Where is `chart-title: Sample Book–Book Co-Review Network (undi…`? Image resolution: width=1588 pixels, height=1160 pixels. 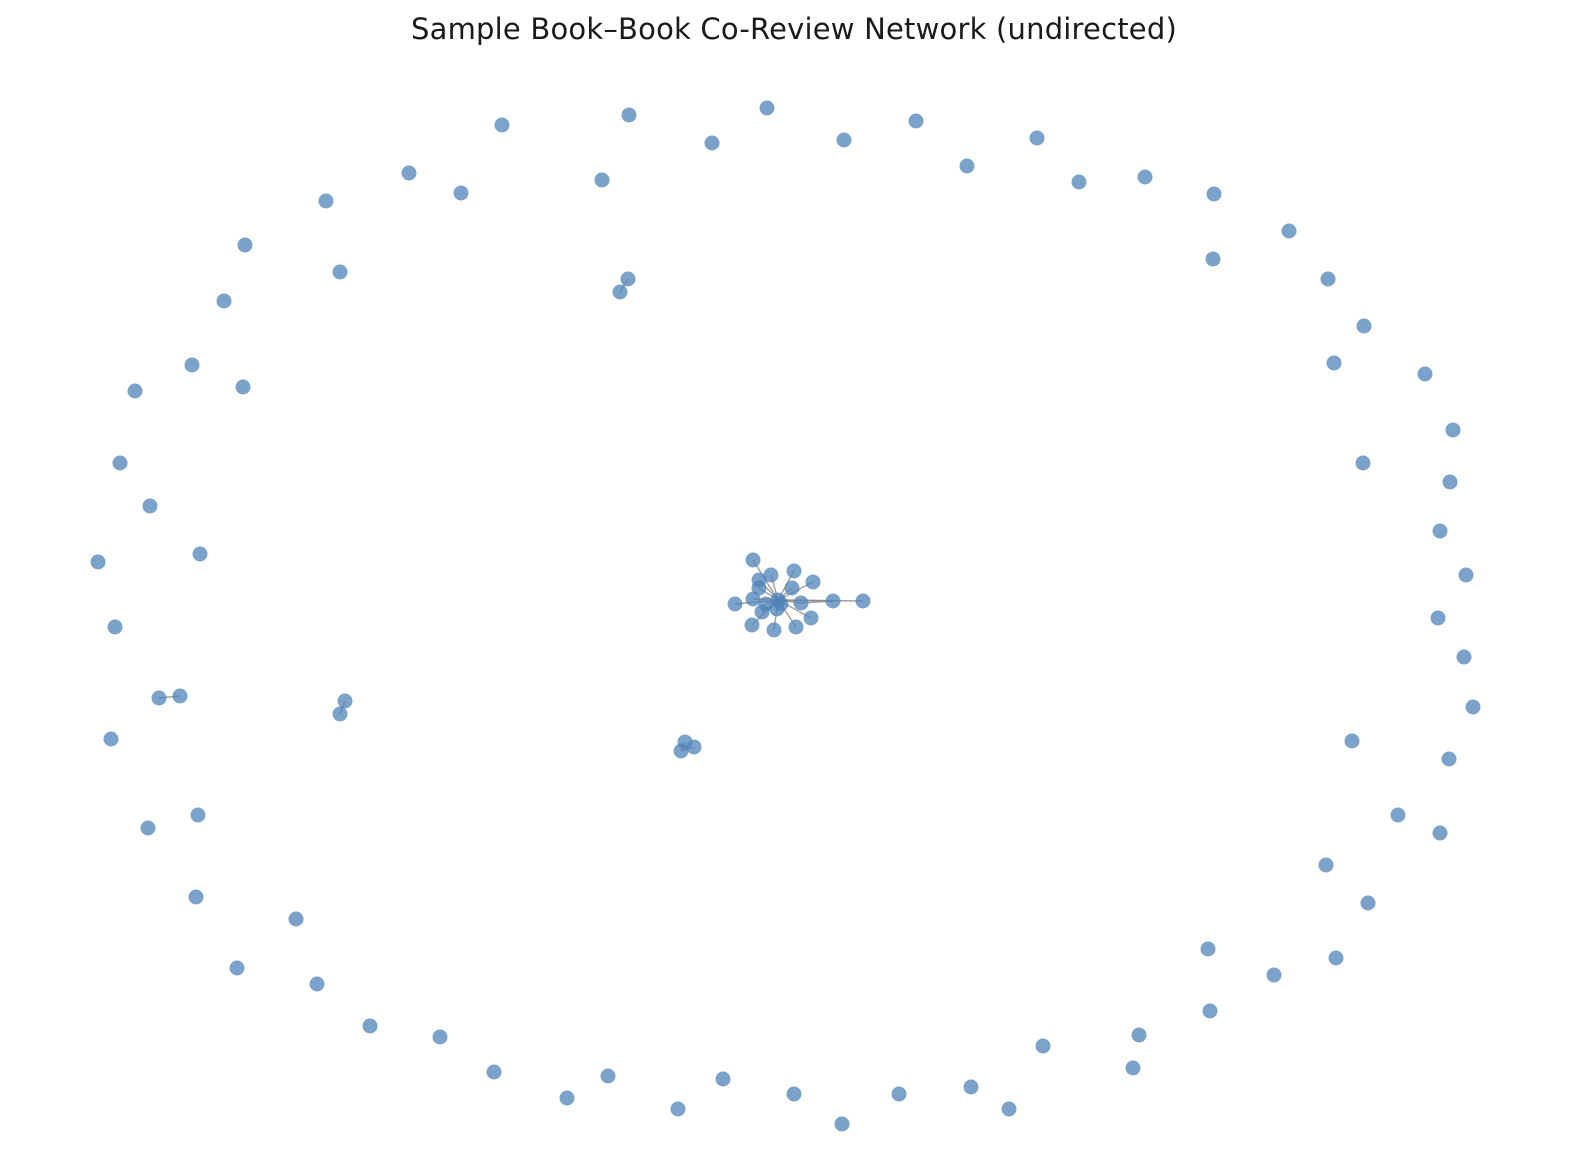
chart-title: Sample Book–Book Co-Review Network (undi… is located at coordinates (794, 29).